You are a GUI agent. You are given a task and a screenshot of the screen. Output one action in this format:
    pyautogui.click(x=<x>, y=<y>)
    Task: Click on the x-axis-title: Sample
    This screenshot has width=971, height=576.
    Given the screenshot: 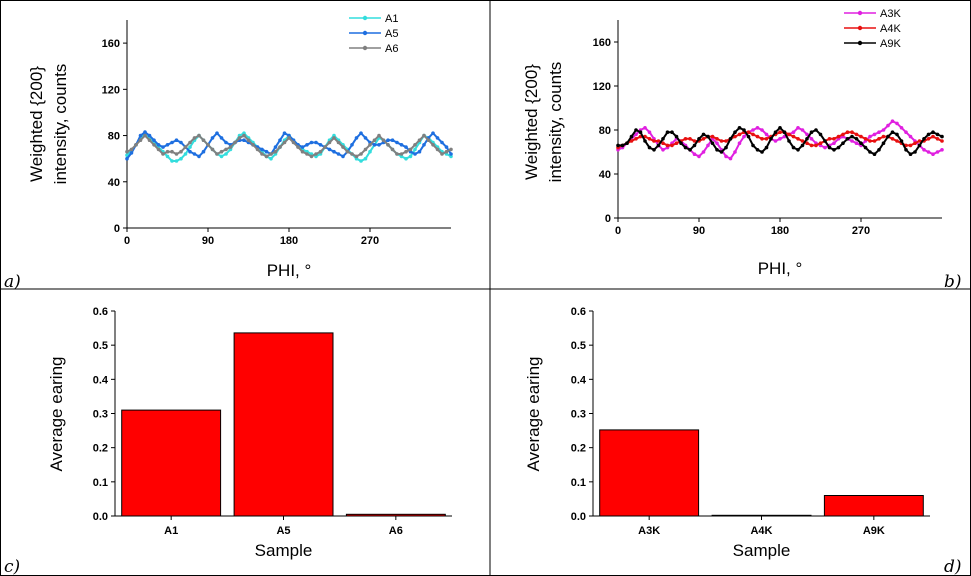 What is the action you would take?
    pyautogui.click(x=762, y=550)
    